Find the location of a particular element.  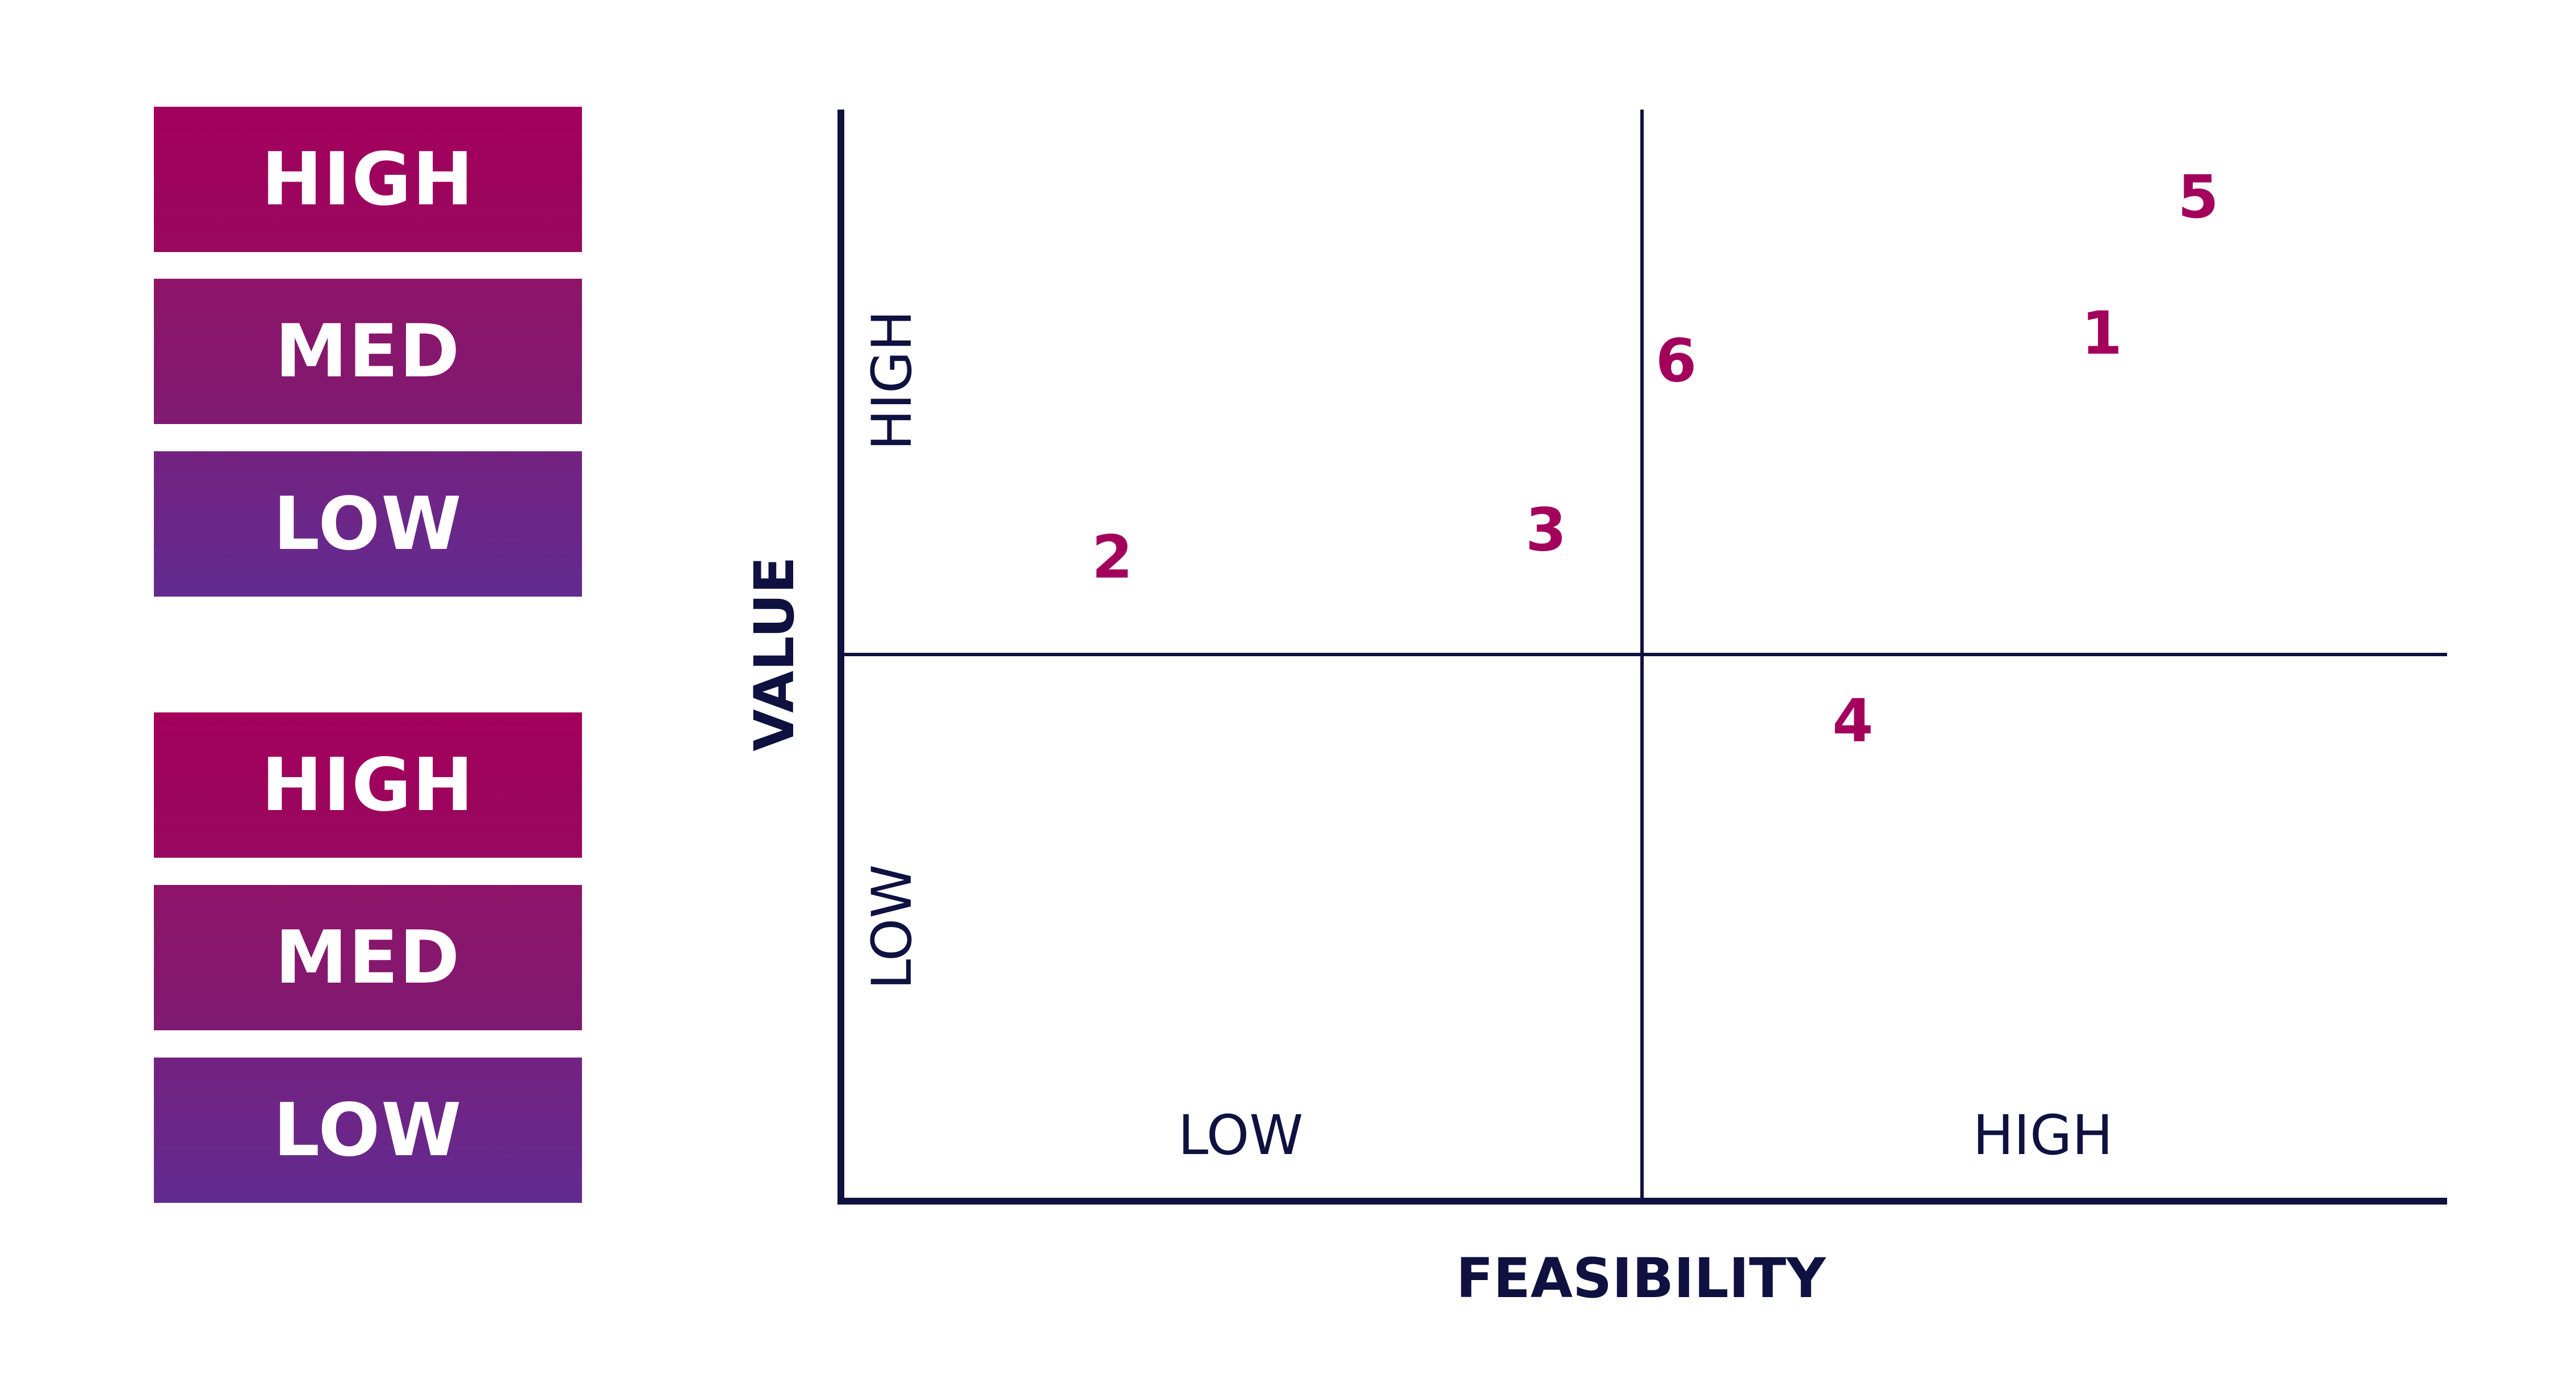

y-high-label: HIGH is located at coordinates (892, 380).